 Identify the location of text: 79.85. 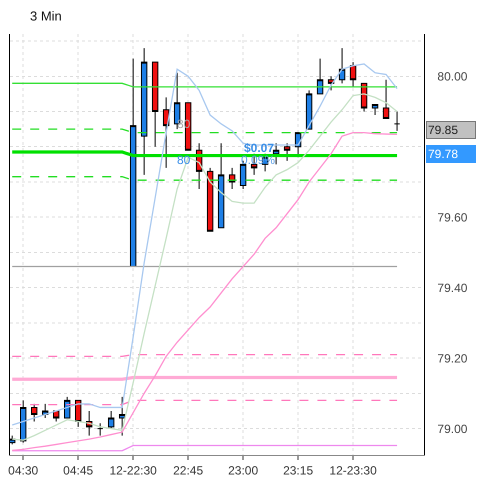
(443, 130).